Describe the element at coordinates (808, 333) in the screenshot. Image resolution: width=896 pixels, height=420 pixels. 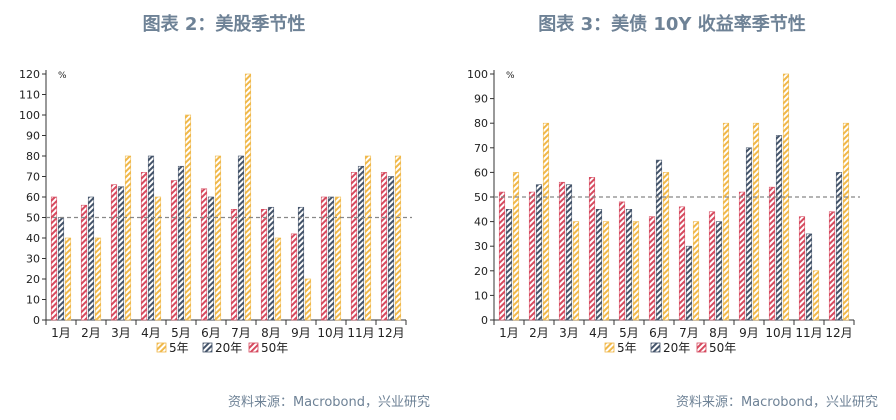
I see `x-tick-label: 11月` at that location.